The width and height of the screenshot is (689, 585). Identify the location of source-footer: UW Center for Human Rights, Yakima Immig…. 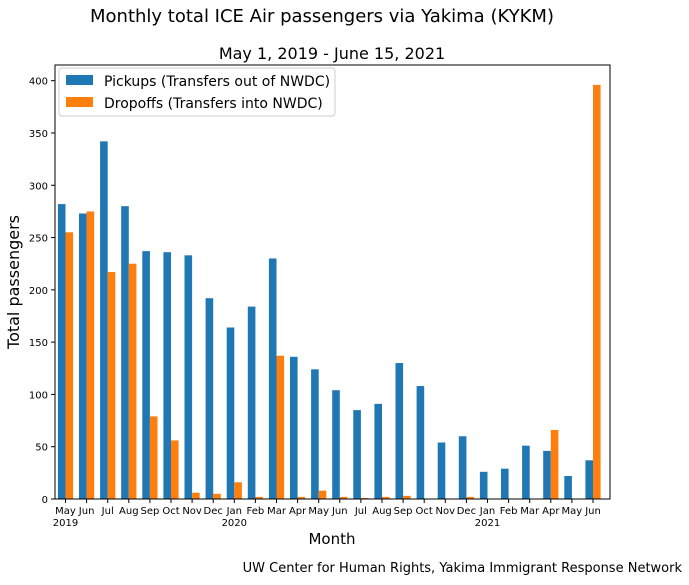
(463, 568).